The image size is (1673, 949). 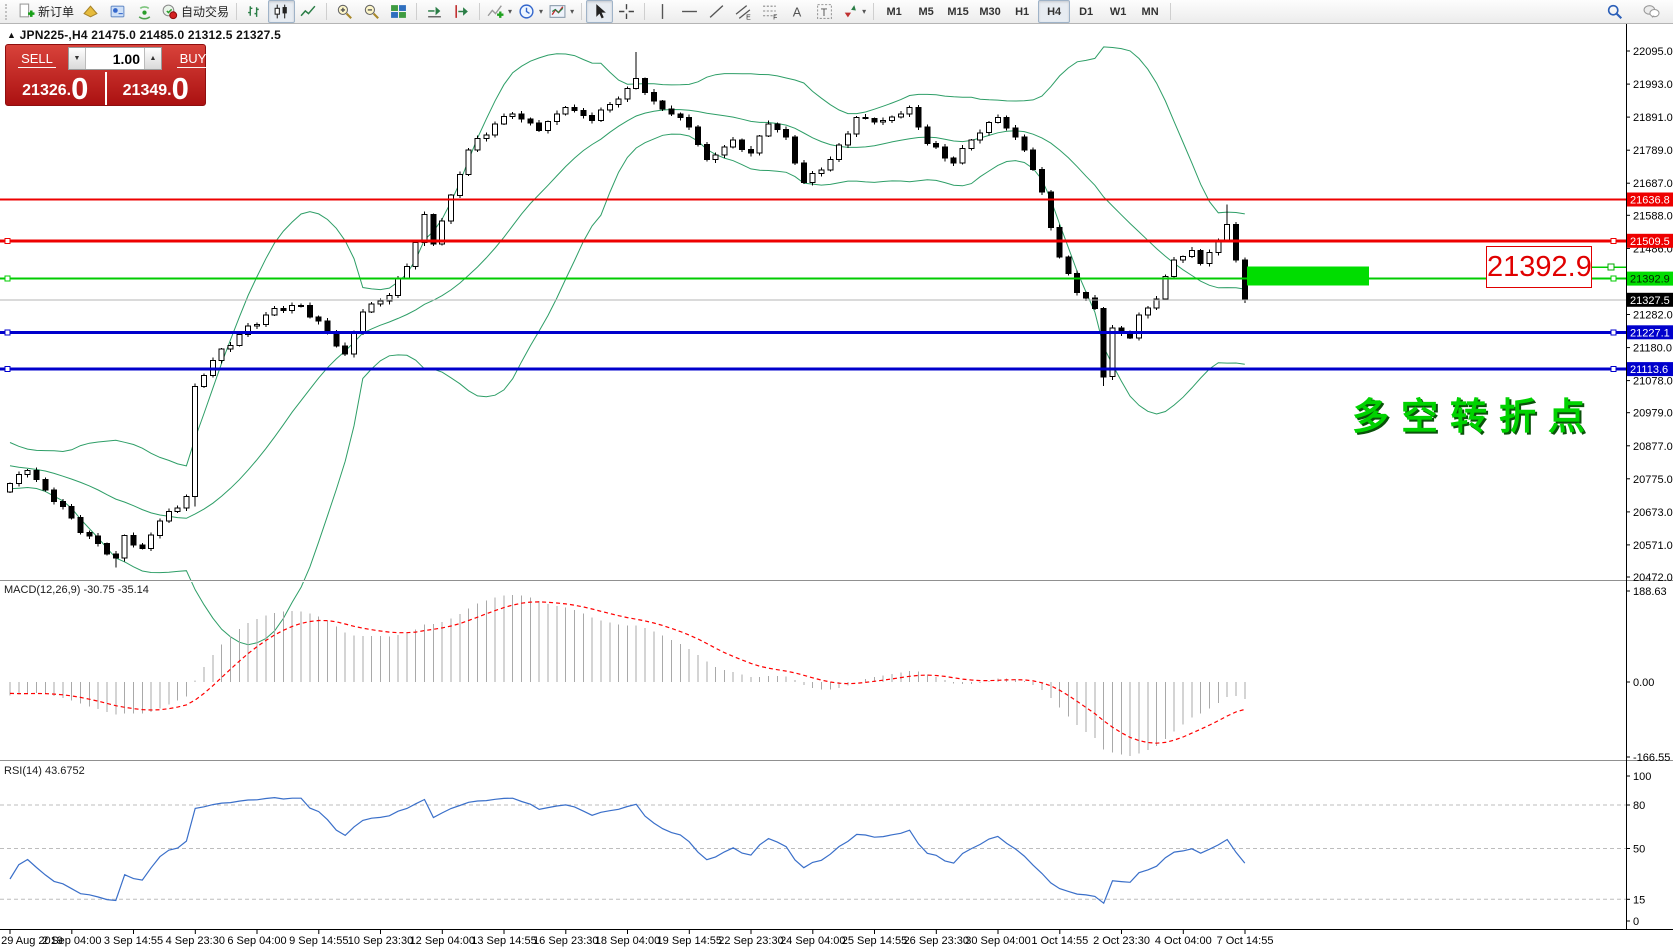 I want to click on auto-scroll-button, so click(x=434, y=11).